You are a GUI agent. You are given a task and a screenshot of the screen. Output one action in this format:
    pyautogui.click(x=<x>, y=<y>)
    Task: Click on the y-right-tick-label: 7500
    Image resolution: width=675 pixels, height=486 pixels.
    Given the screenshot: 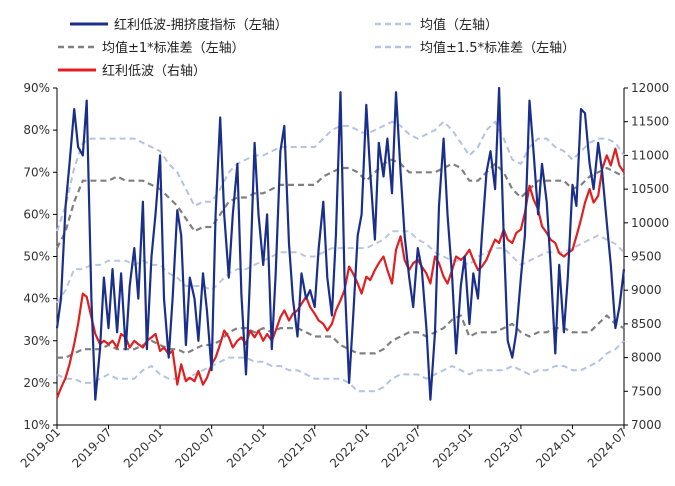 What is the action you would take?
    pyautogui.click(x=646, y=391)
    